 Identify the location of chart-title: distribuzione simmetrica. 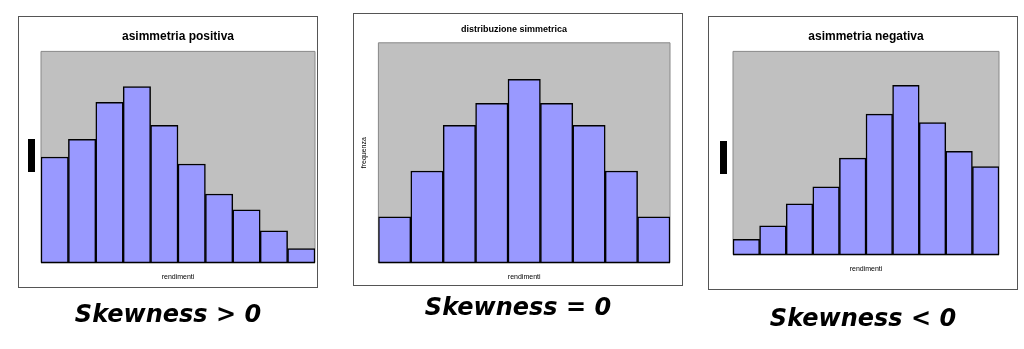
(514, 28).